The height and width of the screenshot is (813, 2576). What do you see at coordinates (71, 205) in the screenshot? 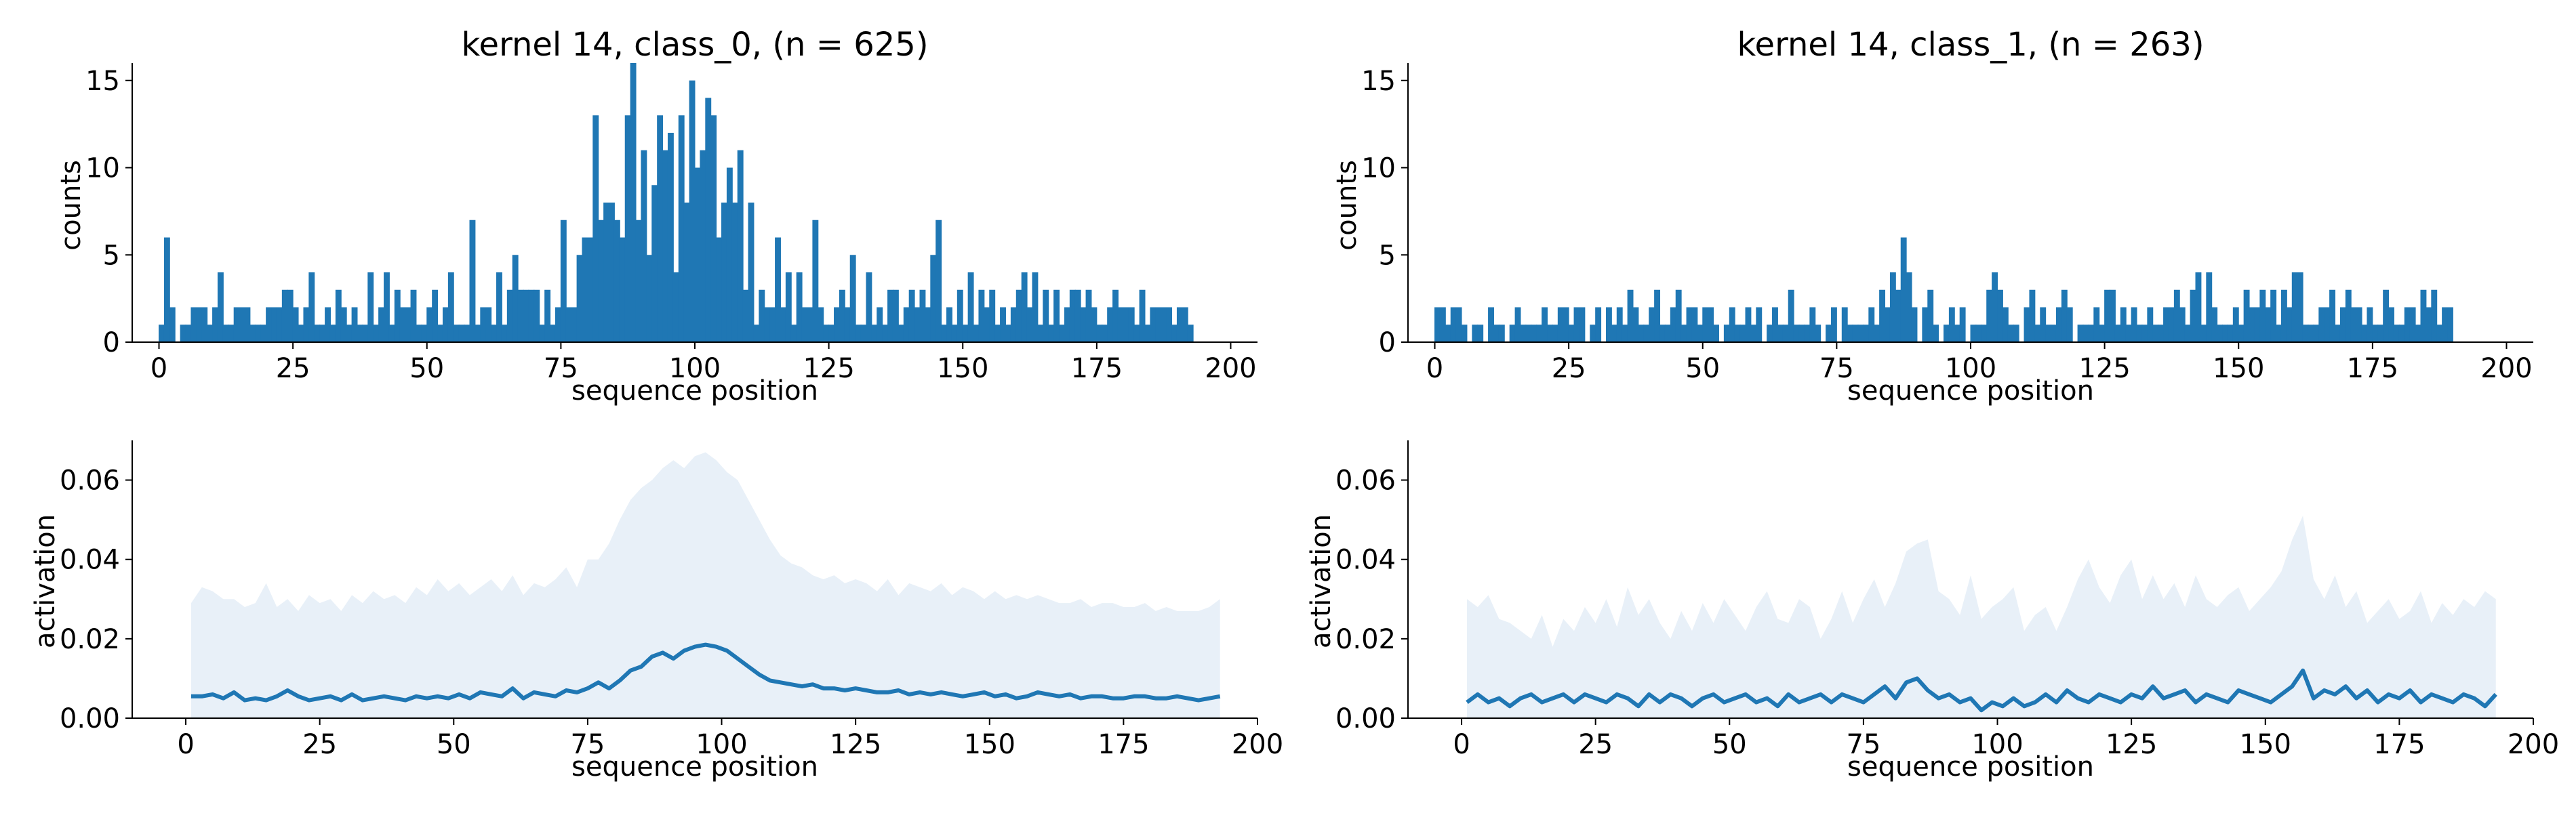
I see `y-axis-label: counts` at bounding box center [71, 205].